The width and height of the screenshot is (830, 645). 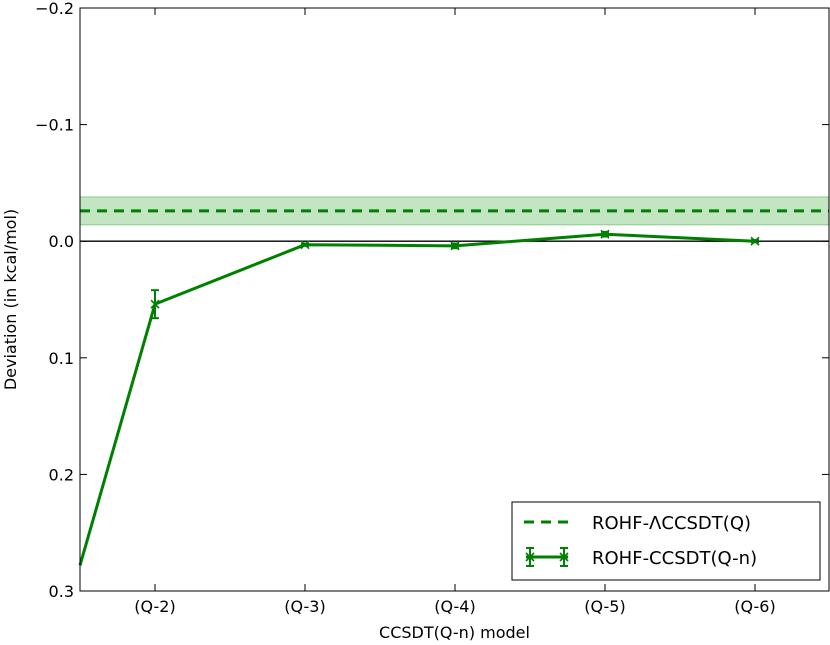 I want to click on x-tick-label: (Q-5), so click(x=604, y=606).